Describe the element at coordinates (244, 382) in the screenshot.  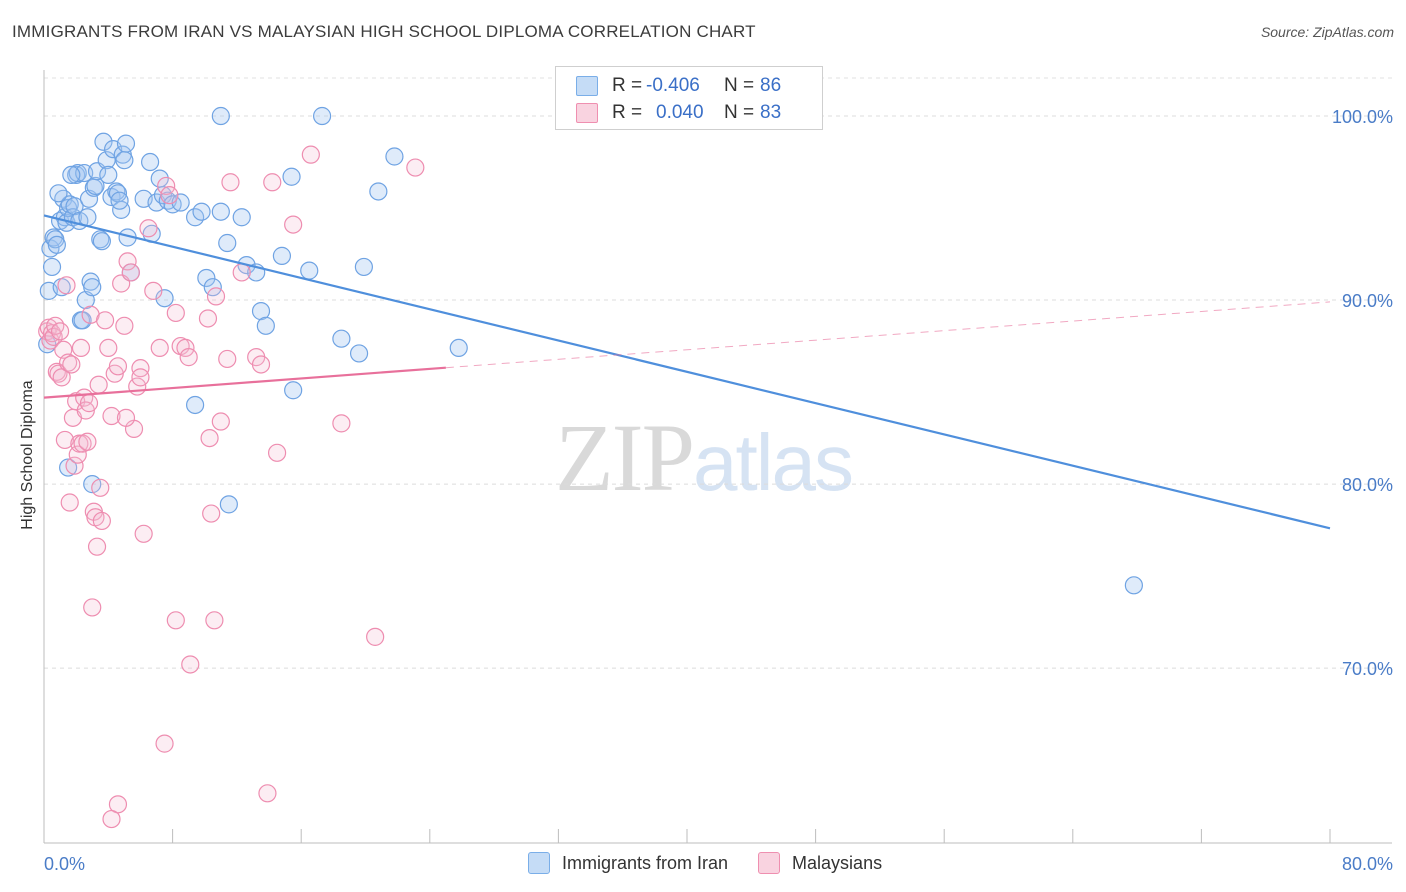
I see `malaysians-trend-line` at that location.